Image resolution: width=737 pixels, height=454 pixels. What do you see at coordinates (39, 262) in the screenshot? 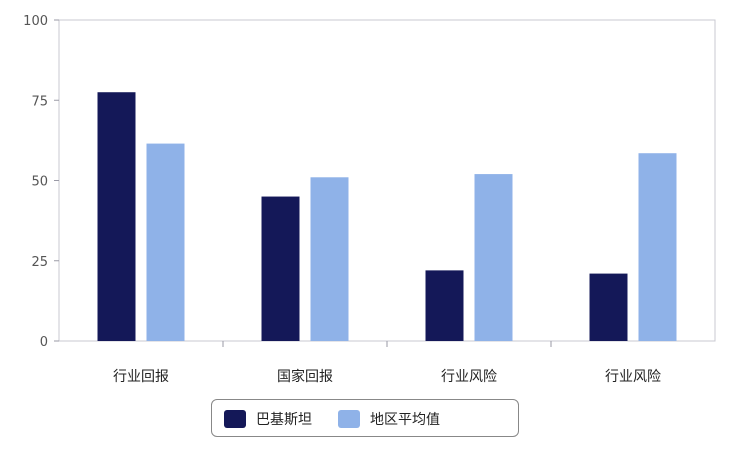
I see `y-tick-label: 25` at bounding box center [39, 262].